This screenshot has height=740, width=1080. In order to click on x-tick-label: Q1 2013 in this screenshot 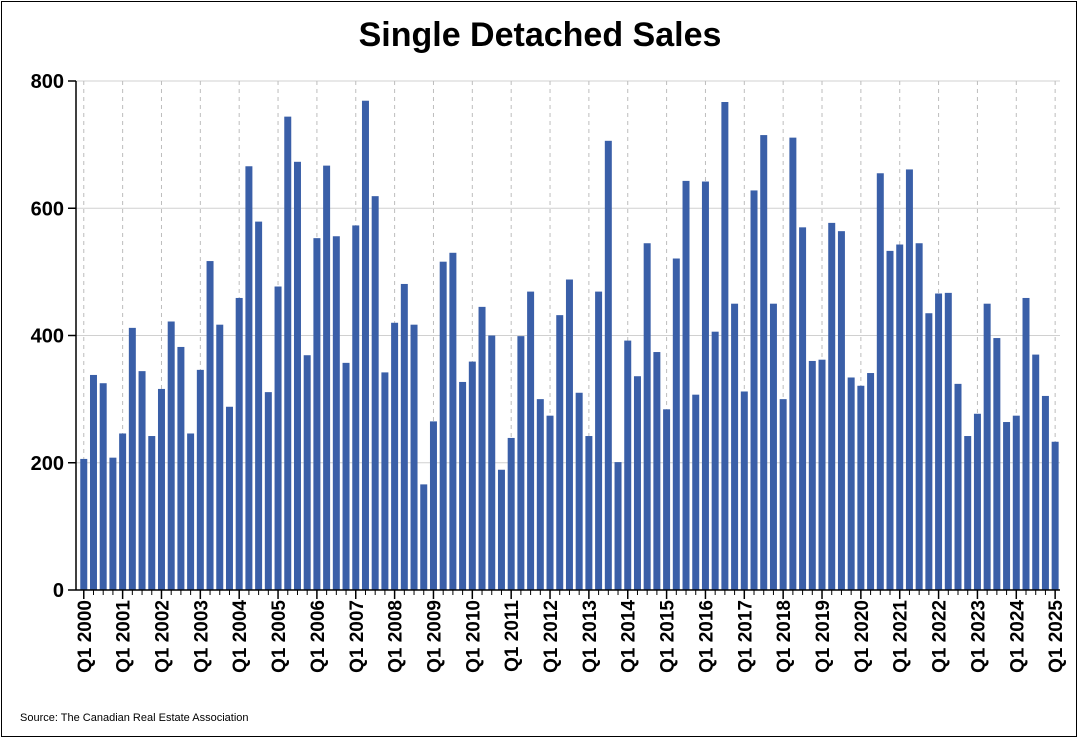, I will do `click(590, 636)`.